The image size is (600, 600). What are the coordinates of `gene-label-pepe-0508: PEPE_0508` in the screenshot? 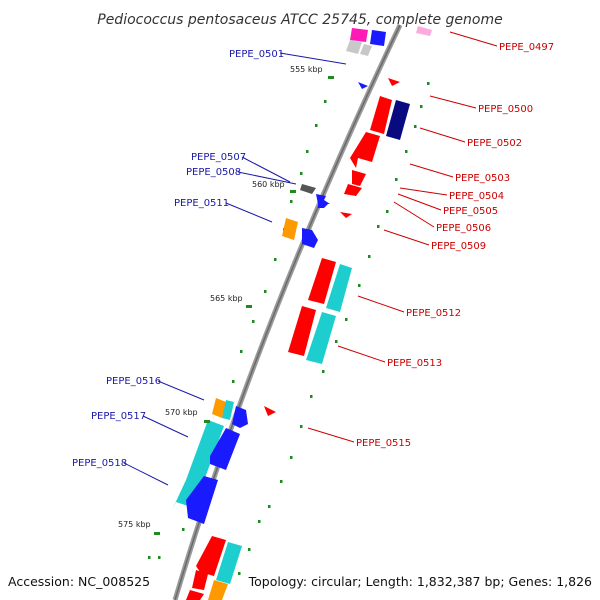 It's located at (213, 172).